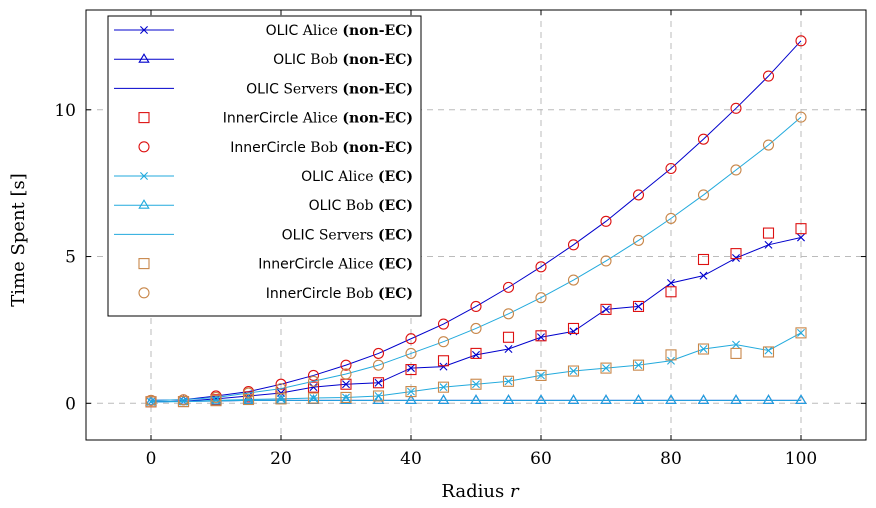  What do you see at coordinates (281, 459) in the screenshot?
I see `x-tick-label: 20` at bounding box center [281, 459].